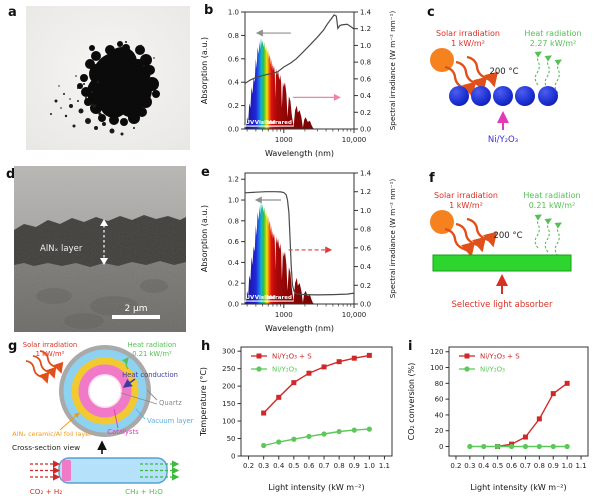 This screenshot has height=496, width=600. Describe the element at coordinates (46, 447) in the screenshot. I see `cross-section-label: Cross-section view` at that location.